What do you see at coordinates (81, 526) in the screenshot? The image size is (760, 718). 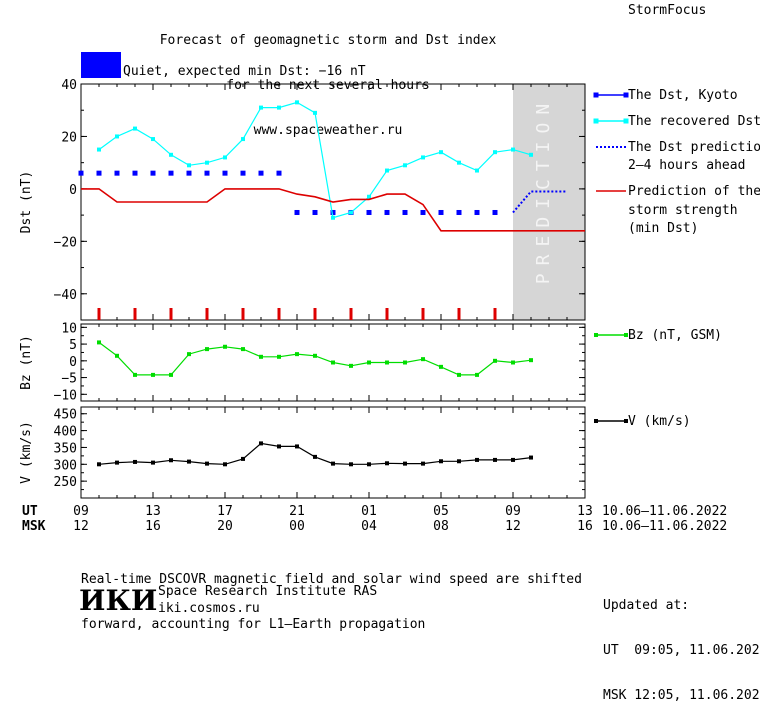 I see `msk-tick-label: 12` at bounding box center [81, 526].